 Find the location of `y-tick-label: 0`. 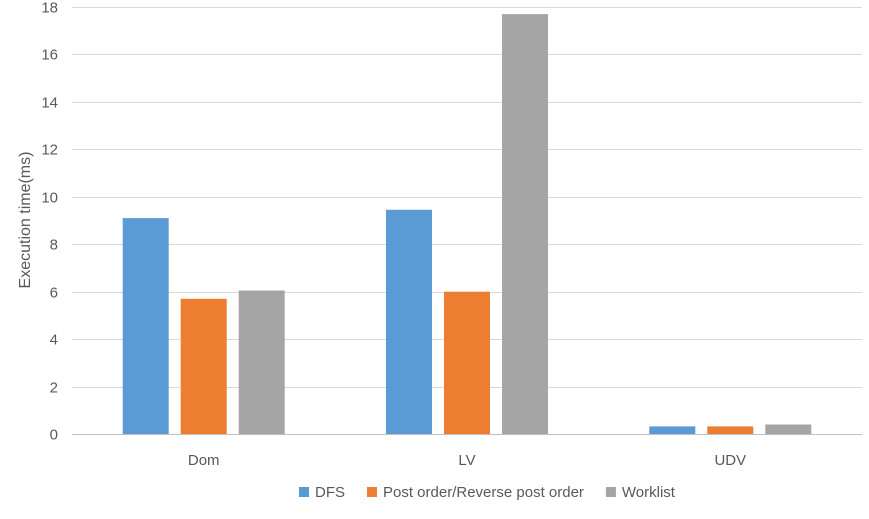

y-tick-label: 0 is located at coordinates (54, 435).